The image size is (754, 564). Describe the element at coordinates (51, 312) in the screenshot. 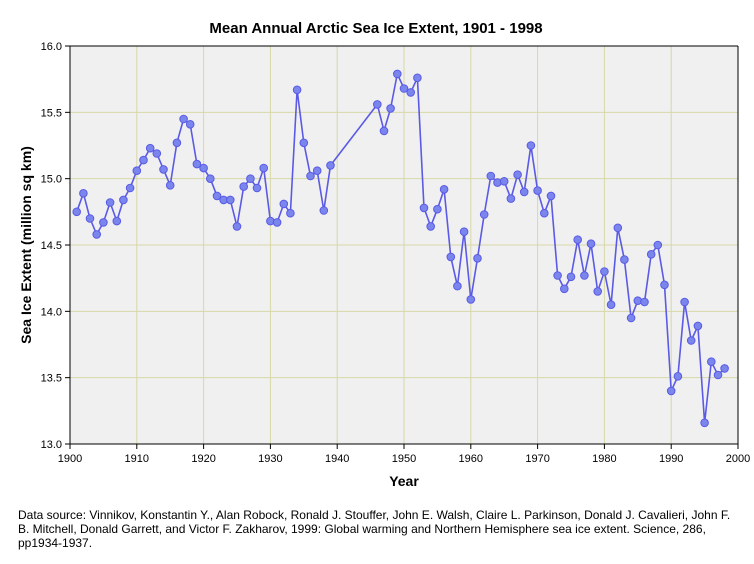

I see `y-tick-label: 14.0` at that location.